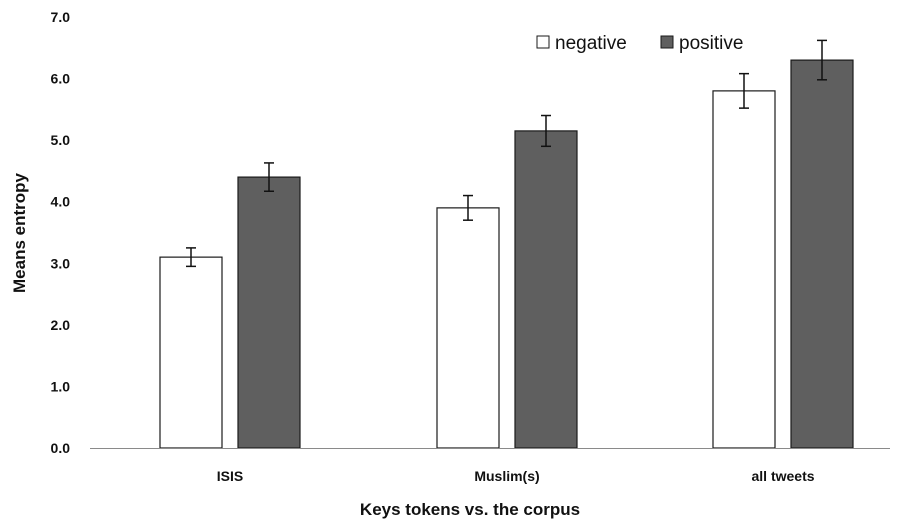 The image size is (909, 523). I want to click on x-tick-labels: ISIS Muslim(s) all tweets, so click(516, 476).